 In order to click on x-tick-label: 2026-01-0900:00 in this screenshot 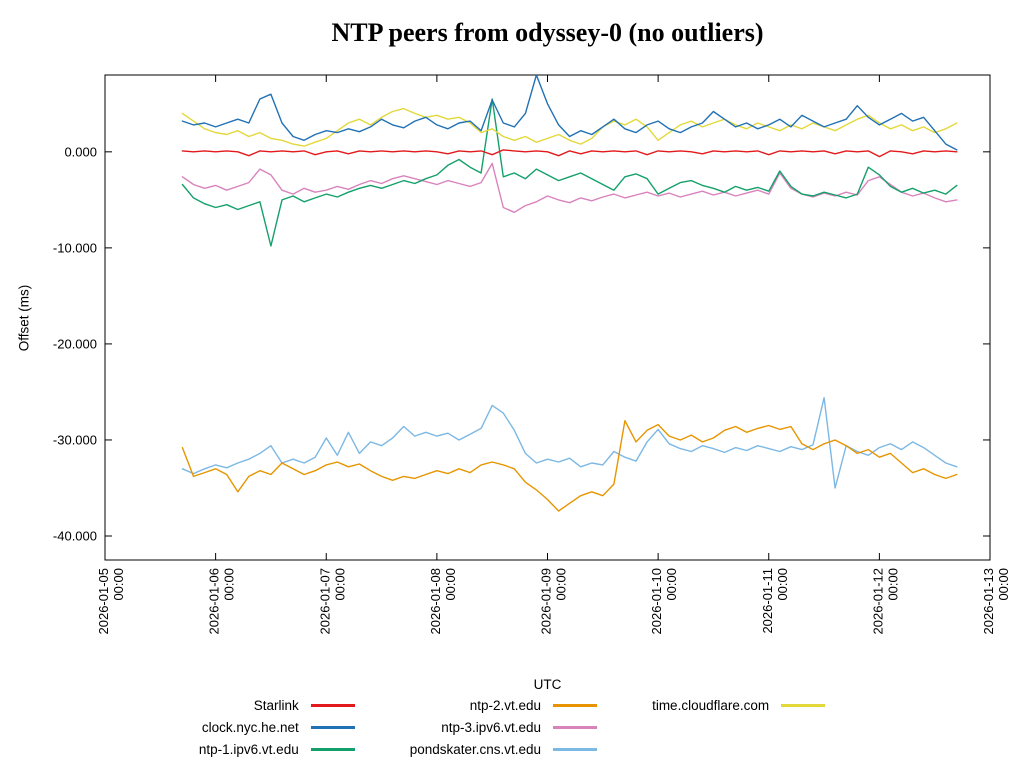, I will do `click(554, 601)`.